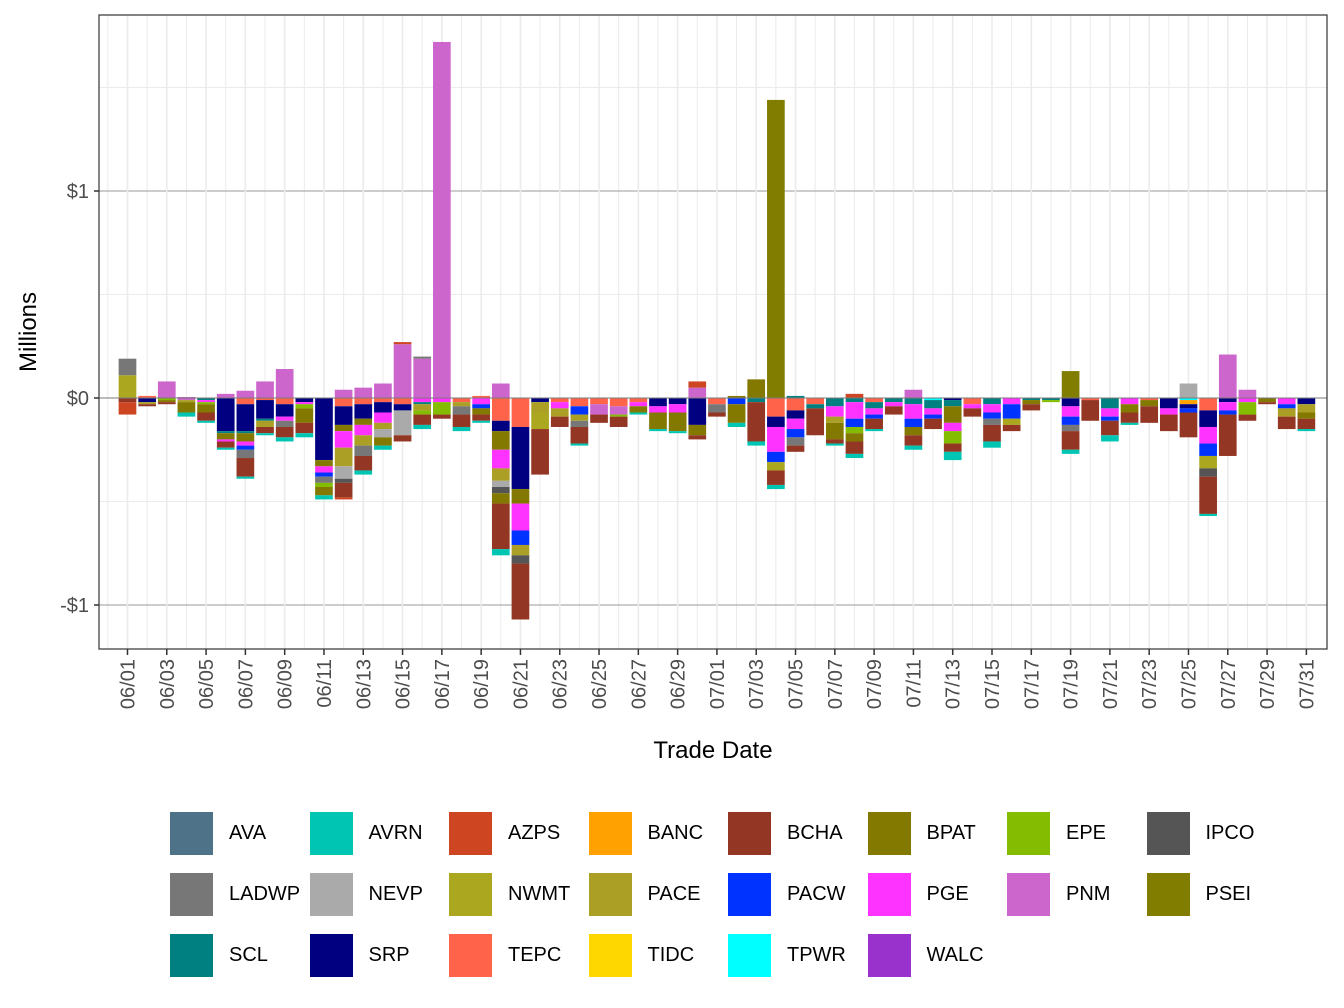 The width and height of the screenshot is (1344, 1008). I want to click on legend-label: SCL, so click(248, 955).